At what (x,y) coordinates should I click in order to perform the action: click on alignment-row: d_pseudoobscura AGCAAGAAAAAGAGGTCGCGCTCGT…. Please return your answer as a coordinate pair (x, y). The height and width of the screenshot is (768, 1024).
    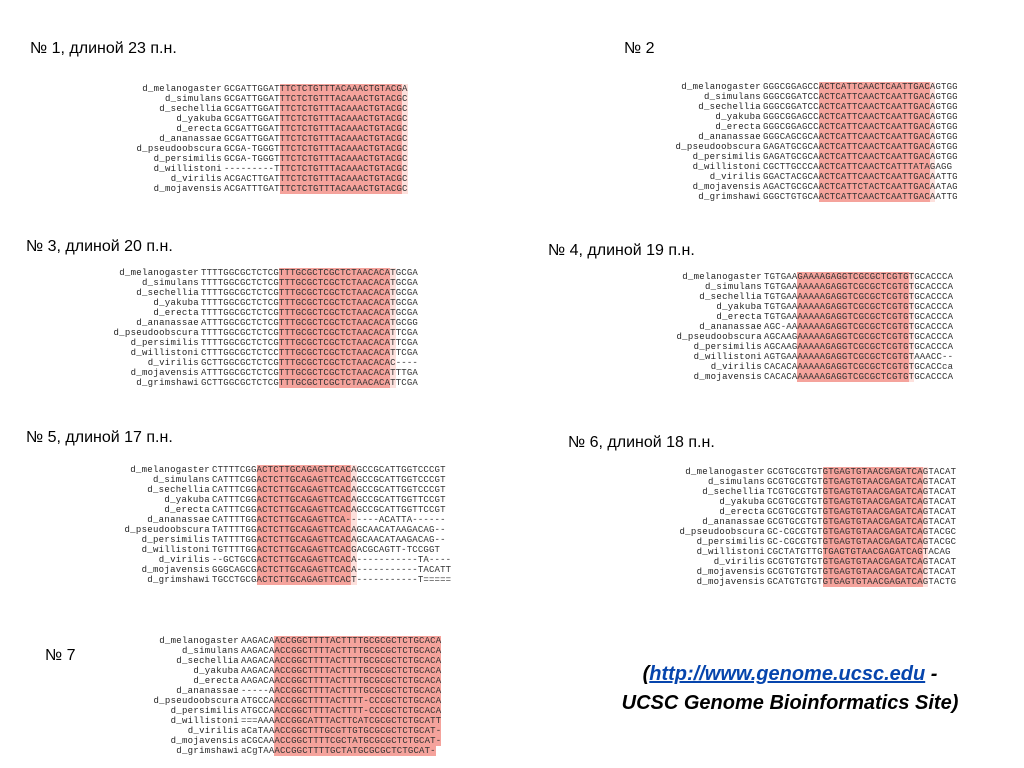
    Looking at the image, I should click on (803, 337).